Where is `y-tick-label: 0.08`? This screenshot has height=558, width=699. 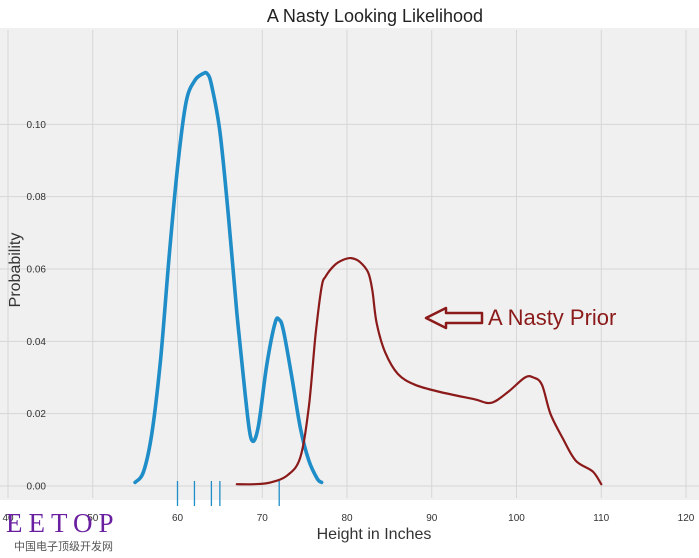
y-tick-label: 0.08 is located at coordinates (37, 197).